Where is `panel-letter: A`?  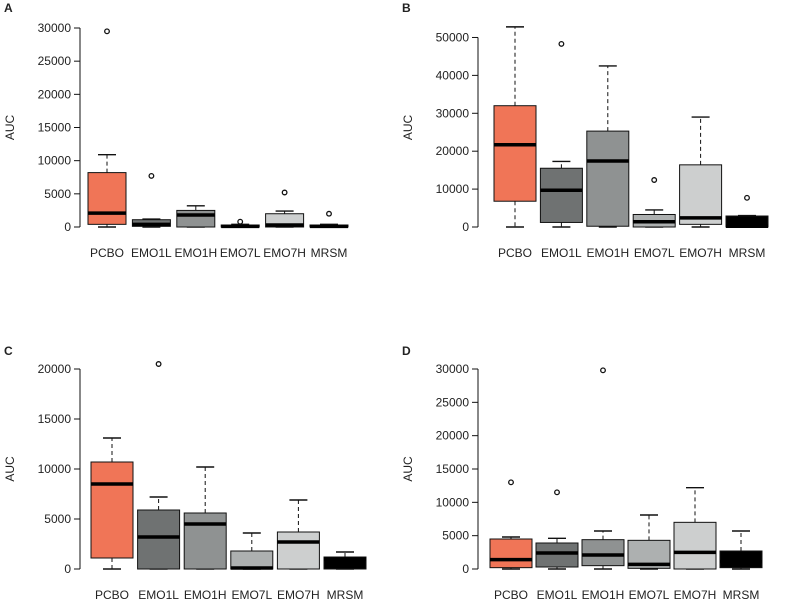 panel-letter: A is located at coordinates (8, 8).